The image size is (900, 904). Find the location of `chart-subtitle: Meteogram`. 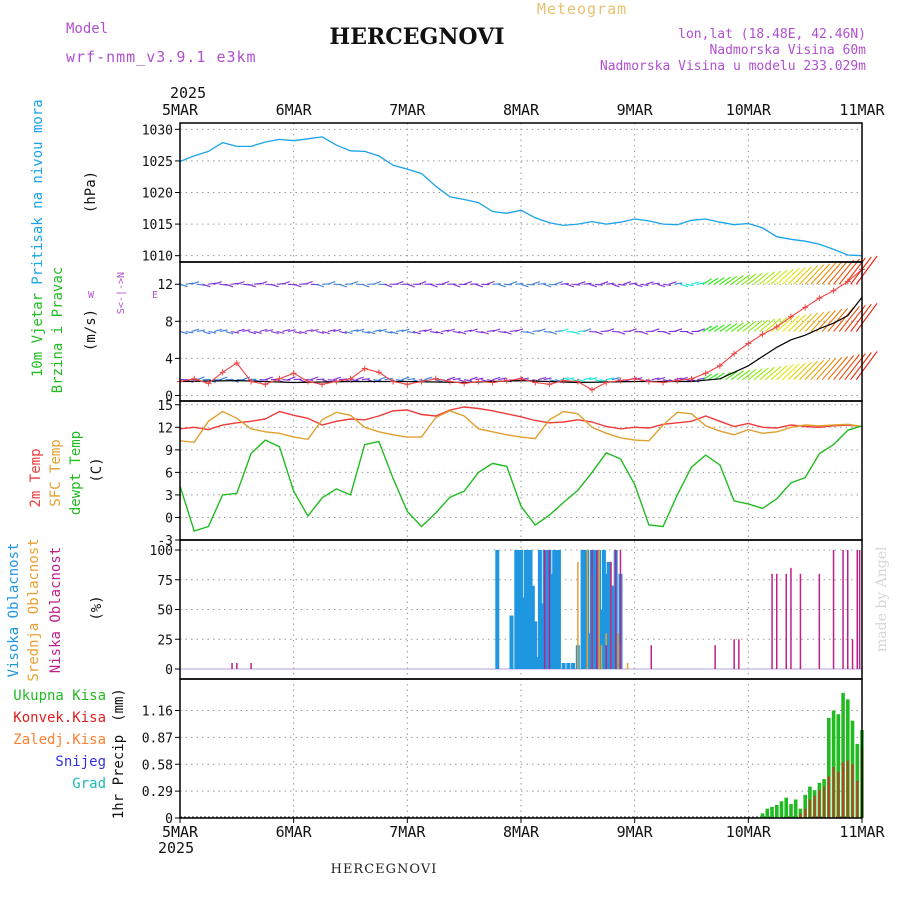

chart-subtitle: Meteogram is located at coordinates (582, 9).